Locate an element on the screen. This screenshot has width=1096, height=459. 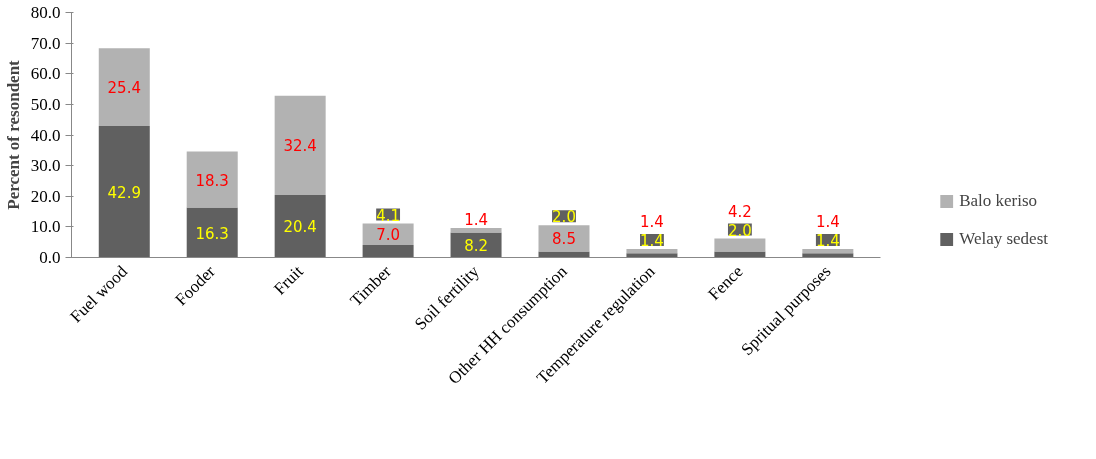
data-label: 20.4 is located at coordinates (300, 227).